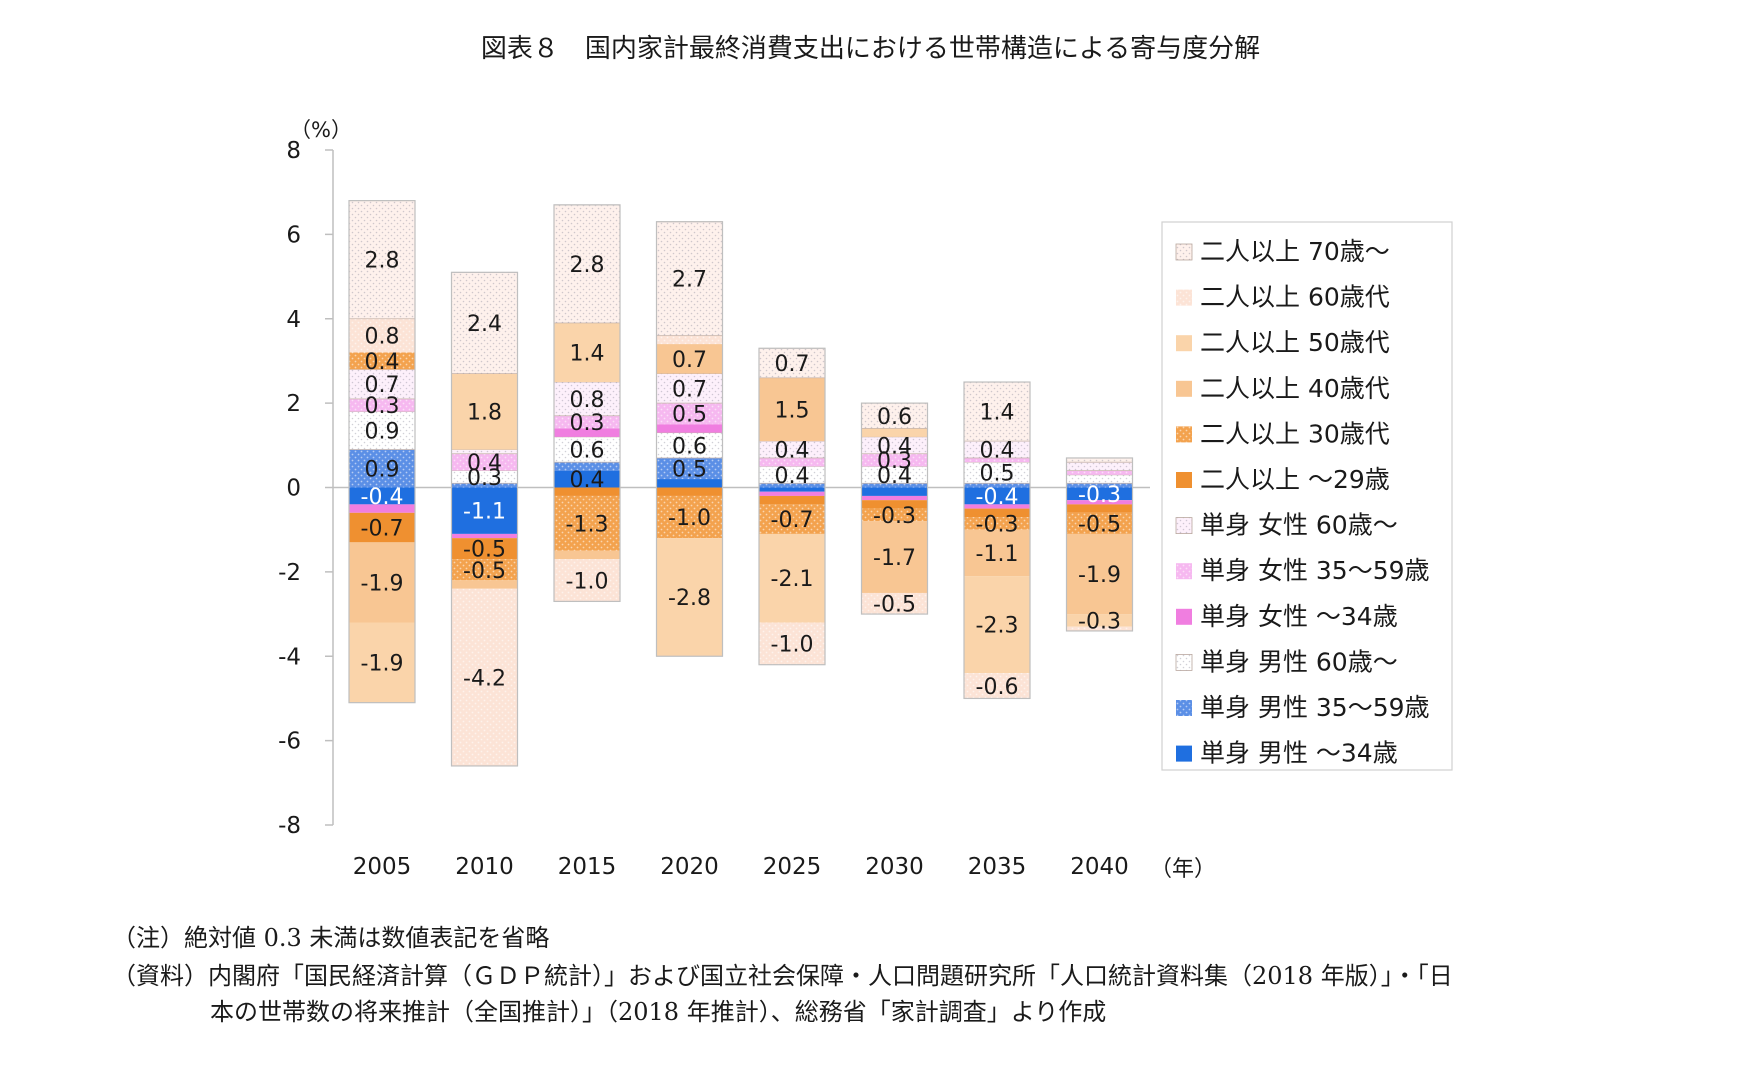 The width and height of the screenshot is (1741, 1072). What do you see at coordinates (1295, 251) in the screenshot?
I see `legend-label: 二人以上 70歳～` at bounding box center [1295, 251].